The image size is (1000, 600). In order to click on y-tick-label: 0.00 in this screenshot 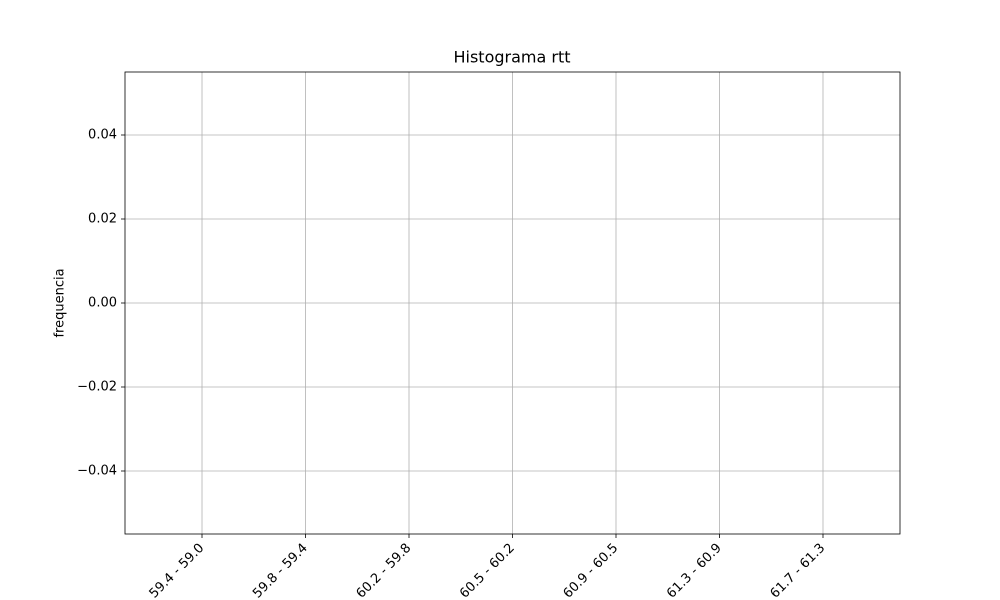, I will do `click(102, 303)`.